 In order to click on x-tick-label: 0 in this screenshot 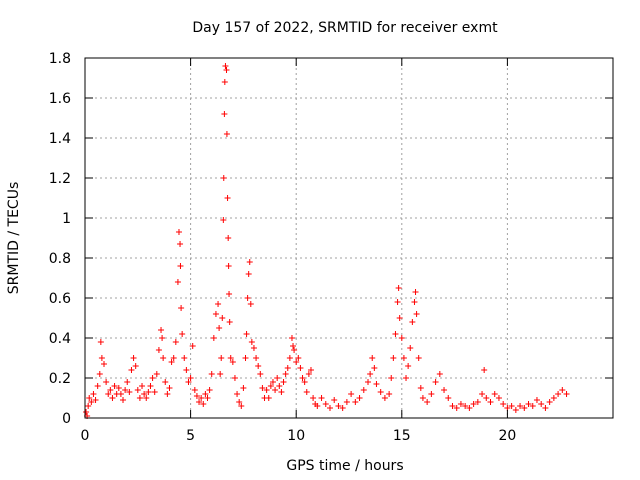, I will do `click(85, 436)`.